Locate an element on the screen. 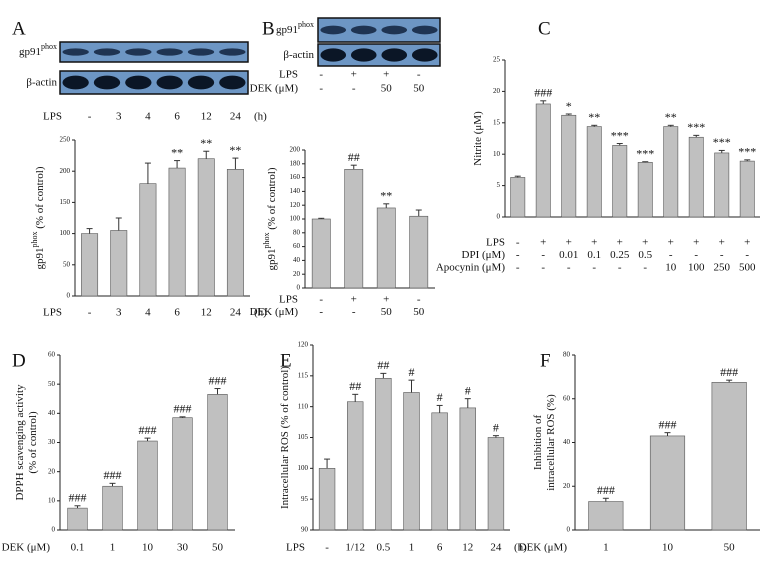 This screenshot has height=585, width=780. y-tick-label: 15 is located at coordinates (497, 122).